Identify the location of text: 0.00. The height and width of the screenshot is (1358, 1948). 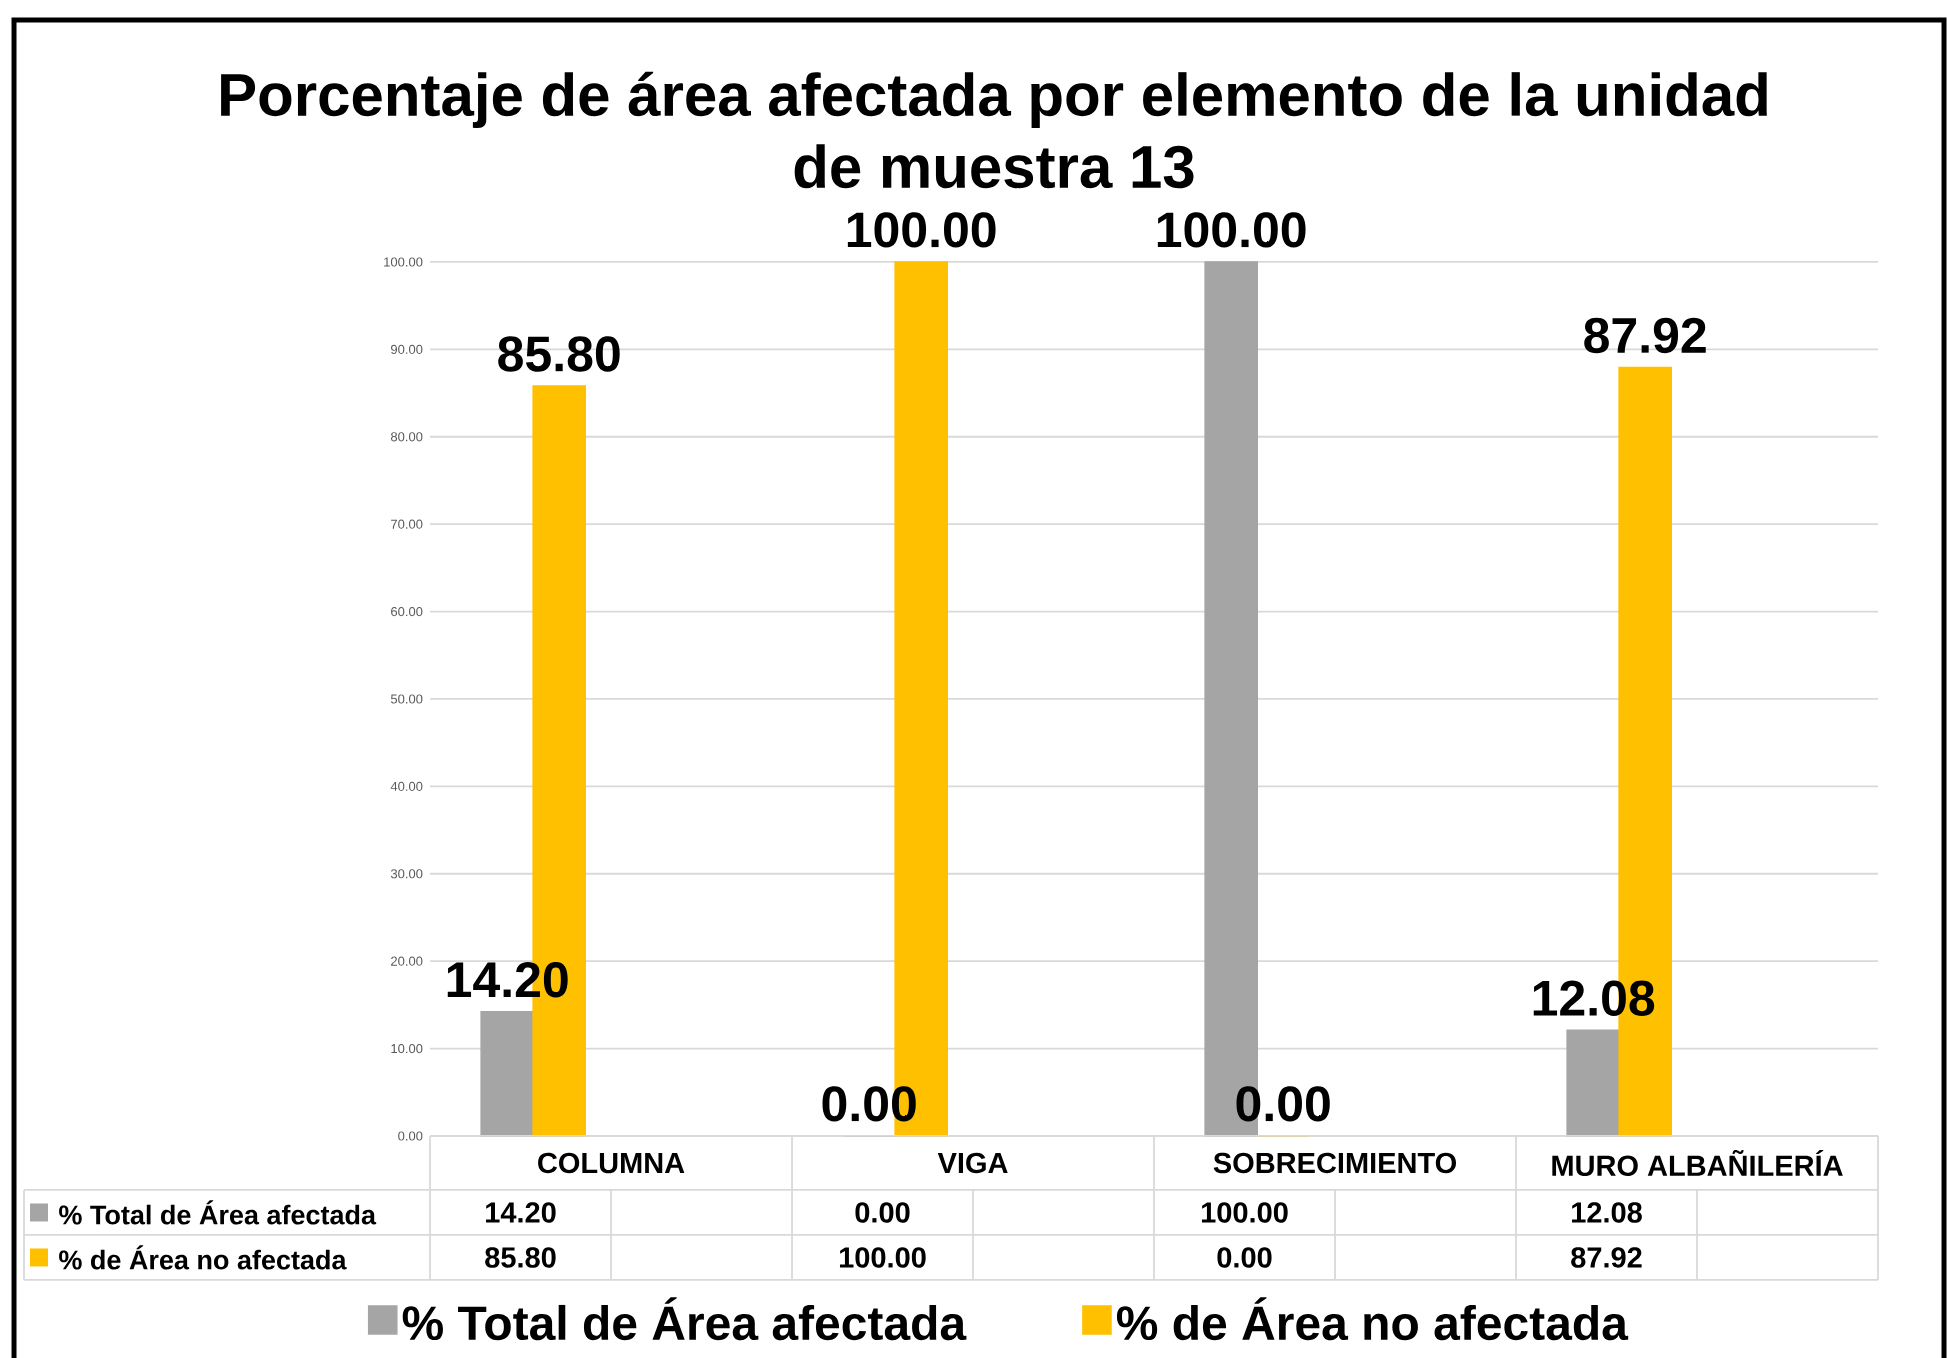
(1283, 1104).